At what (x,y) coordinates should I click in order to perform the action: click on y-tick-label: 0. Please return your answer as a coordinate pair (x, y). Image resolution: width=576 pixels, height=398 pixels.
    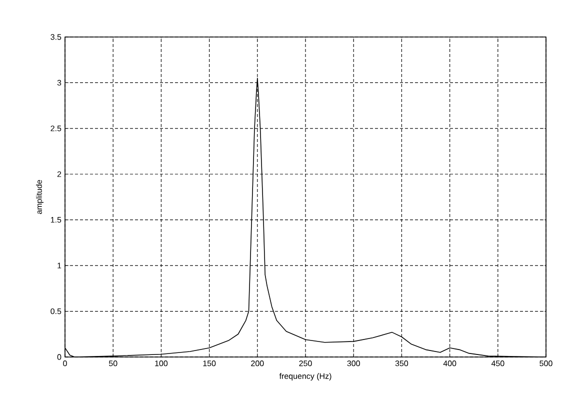
    Looking at the image, I should click on (59, 357).